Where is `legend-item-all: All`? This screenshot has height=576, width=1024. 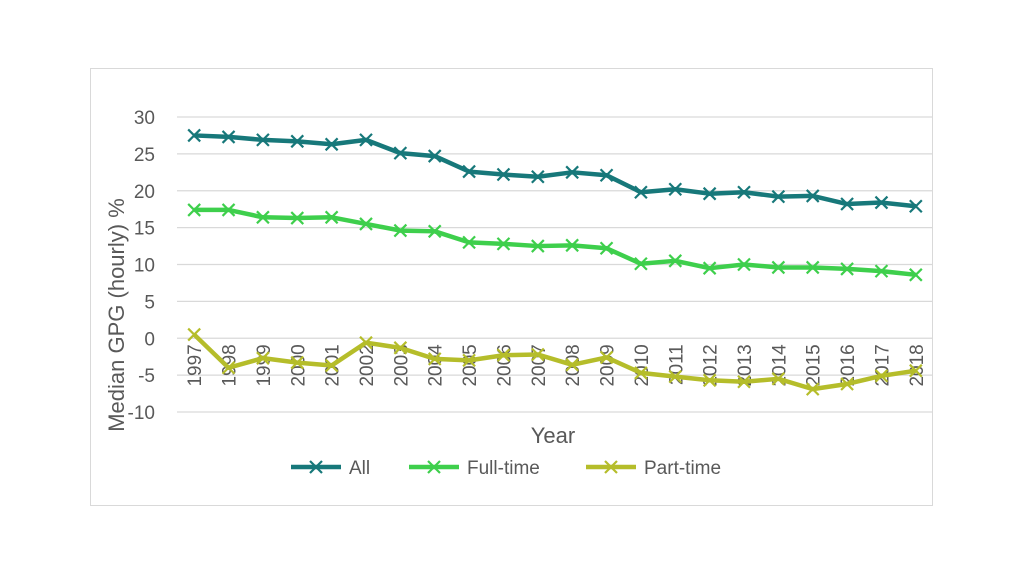
legend-item-all: All is located at coordinates (330, 468).